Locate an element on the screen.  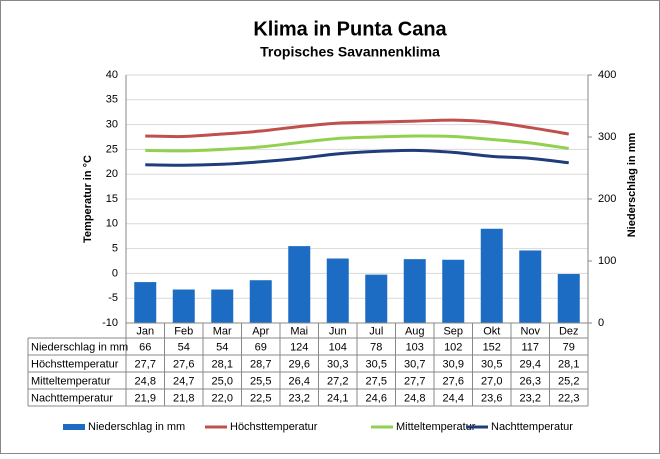
table-cell: 22,3 is located at coordinates (568, 398).